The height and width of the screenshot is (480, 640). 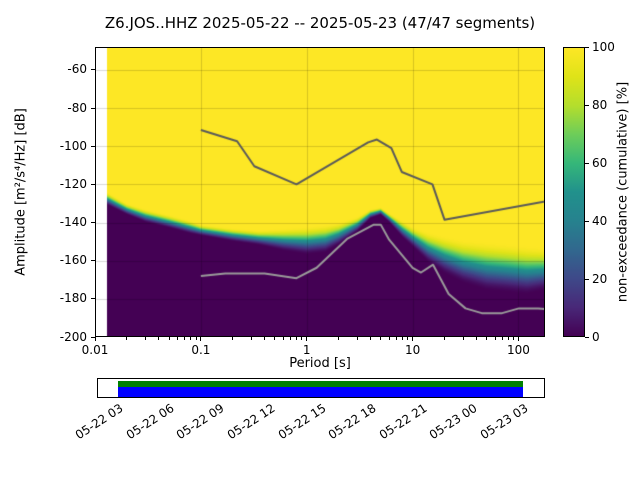 I want to click on time-tick-label: 05-22 06, so click(x=150, y=422).